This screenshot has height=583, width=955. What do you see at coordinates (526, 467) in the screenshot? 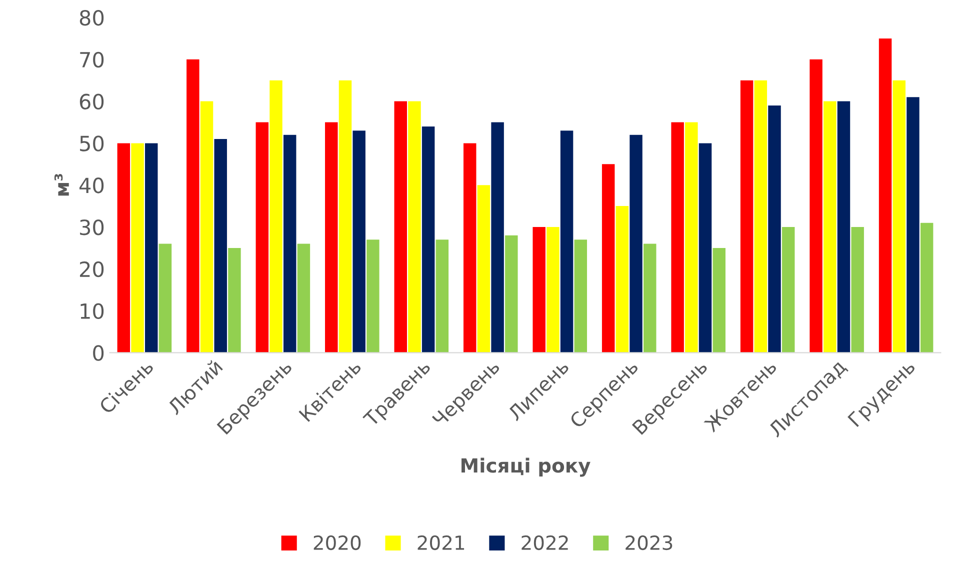
I see `x-axis-title: Місяці року` at bounding box center [526, 467].